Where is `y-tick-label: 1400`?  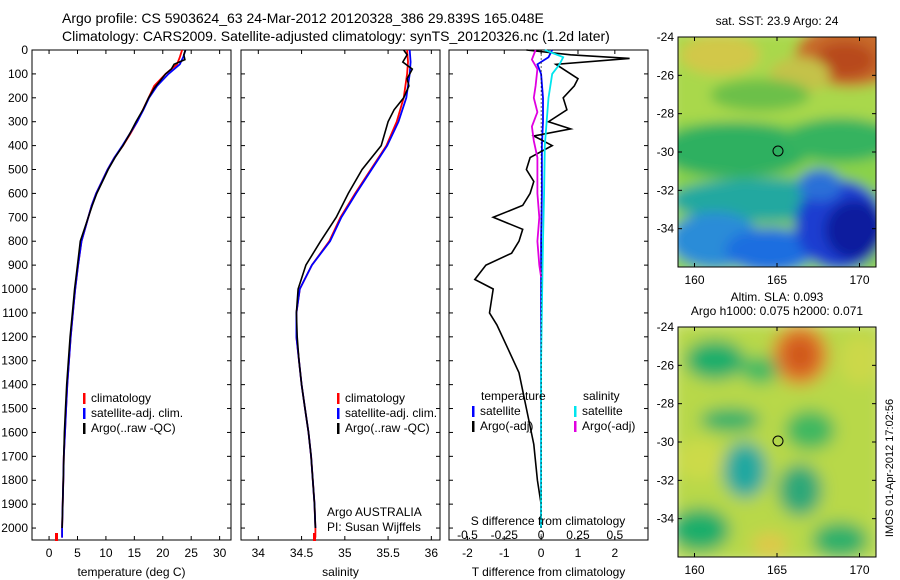
y-tick-label: 1400 is located at coordinates (14, 385).